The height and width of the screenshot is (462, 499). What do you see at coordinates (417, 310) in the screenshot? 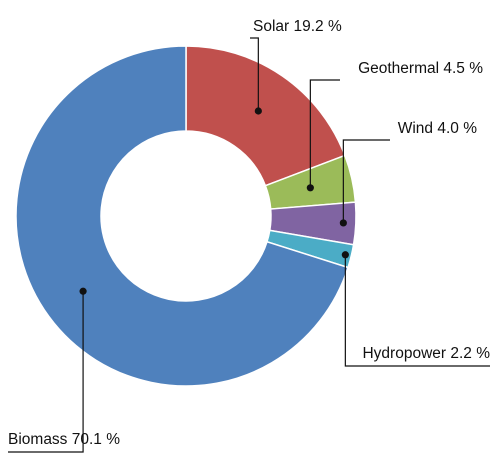
I see `leader-line-hydropower` at bounding box center [417, 310].